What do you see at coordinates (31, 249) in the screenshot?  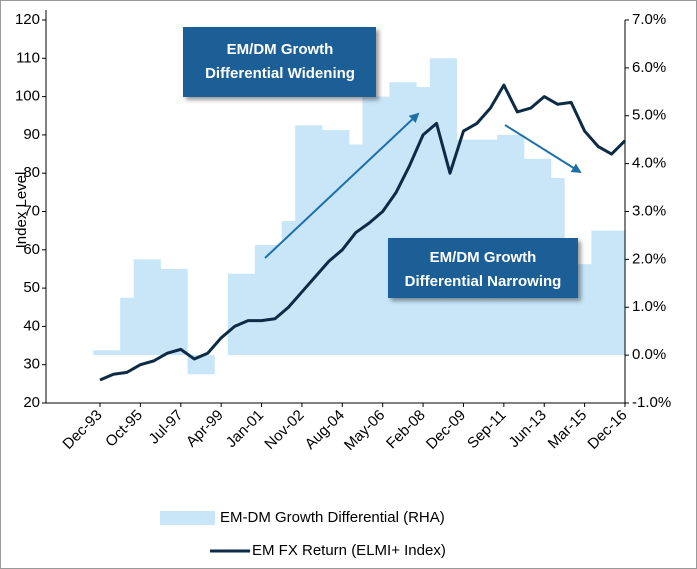 I see `y-tick-label: 60` at bounding box center [31, 249].